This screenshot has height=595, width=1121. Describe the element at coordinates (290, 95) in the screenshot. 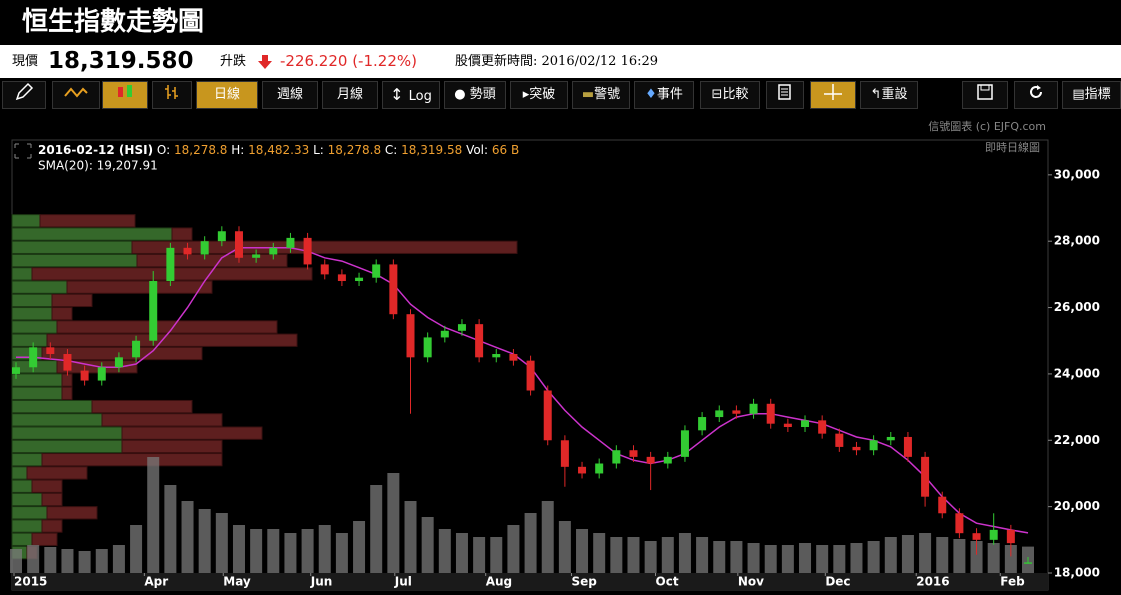

I see `weekly-button: 週線` at that location.